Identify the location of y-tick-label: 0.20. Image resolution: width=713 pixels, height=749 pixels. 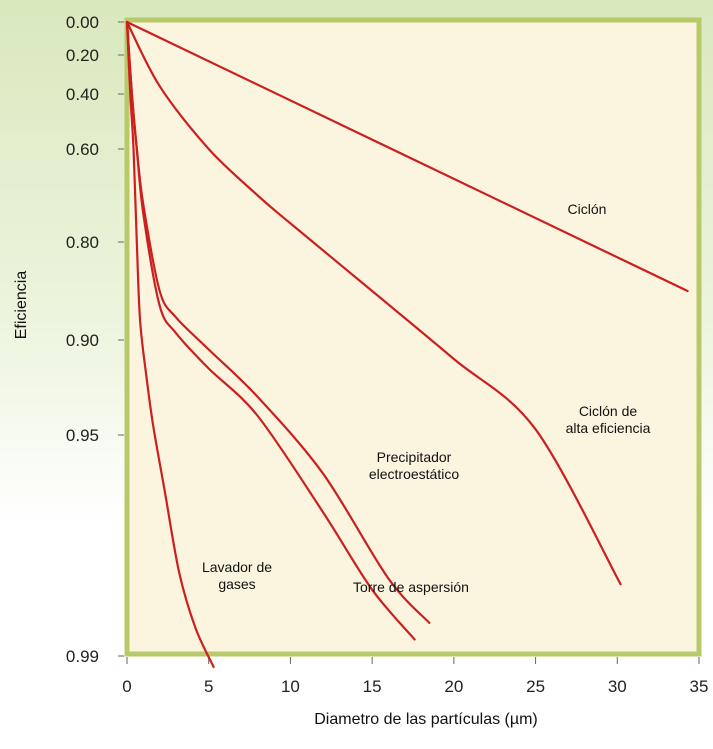
(82, 55).